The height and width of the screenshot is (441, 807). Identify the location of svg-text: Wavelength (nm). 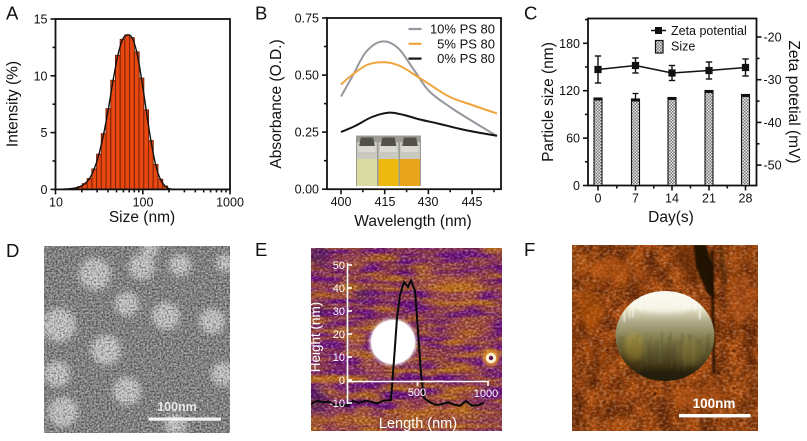
(412, 221).